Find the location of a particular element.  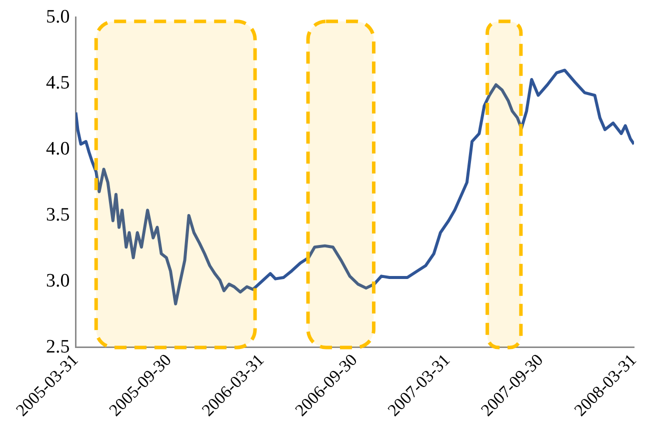

y-tick-label: 4.5 is located at coordinates (58, 83).